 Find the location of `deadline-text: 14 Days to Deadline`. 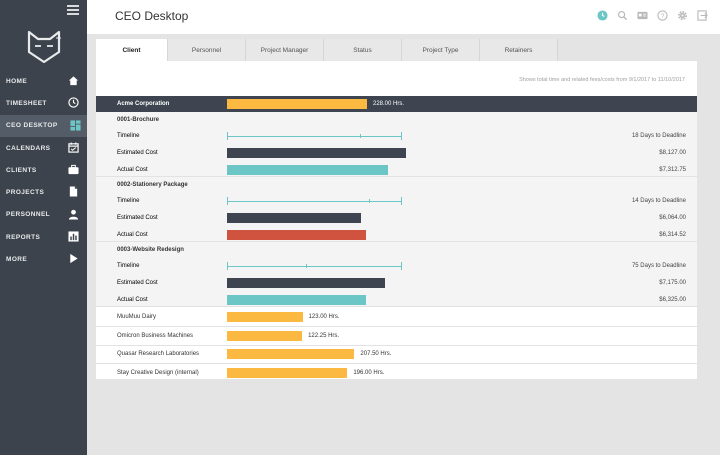

deadline-text: 14 Days to Deadline is located at coordinates (658, 201).